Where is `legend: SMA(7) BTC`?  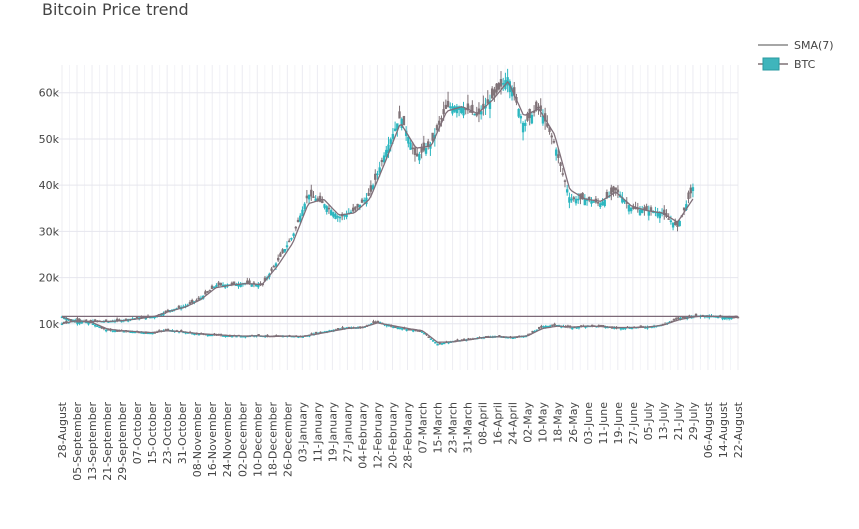 legend: SMA(7) BTC is located at coordinates (796, 55).